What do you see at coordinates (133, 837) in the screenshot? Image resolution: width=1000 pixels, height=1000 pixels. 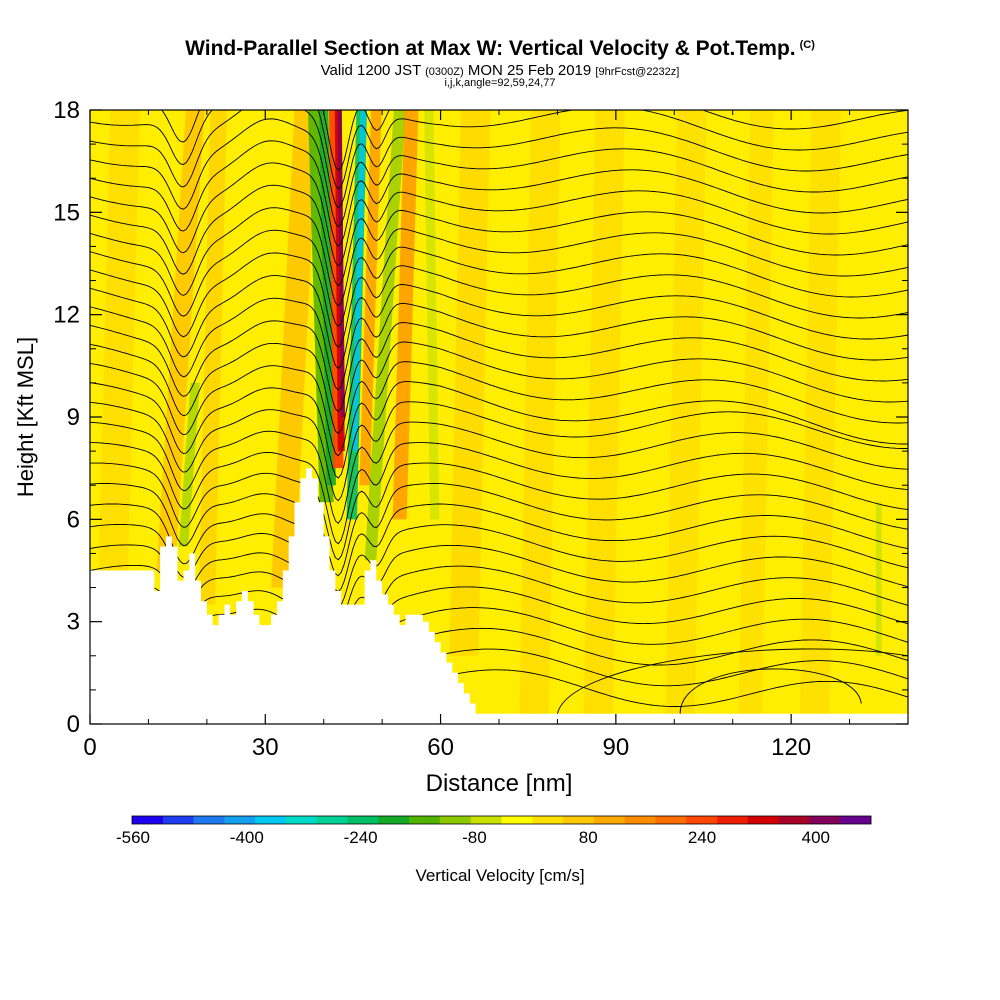 I see `colorbar-tick-label: -560` at bounding box center [133, 837].